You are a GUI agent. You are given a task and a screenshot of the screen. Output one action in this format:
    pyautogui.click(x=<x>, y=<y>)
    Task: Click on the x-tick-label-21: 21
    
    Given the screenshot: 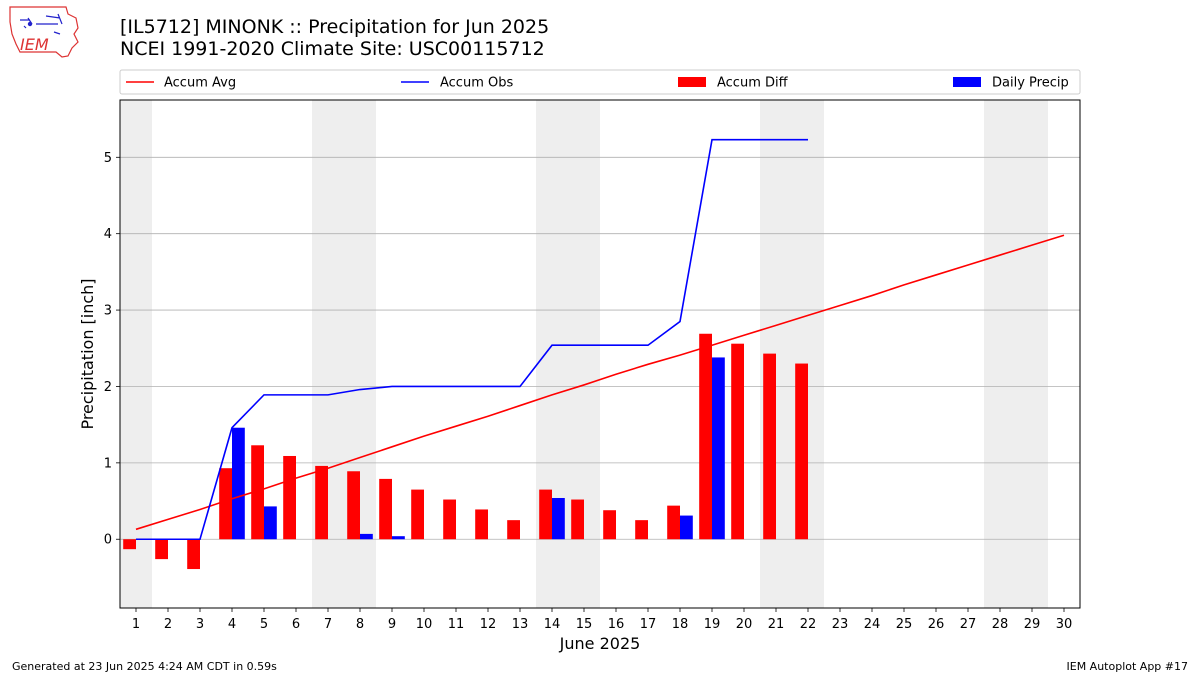 What is the action you would take?
    pyautogui.click(x=776, y=624)
    